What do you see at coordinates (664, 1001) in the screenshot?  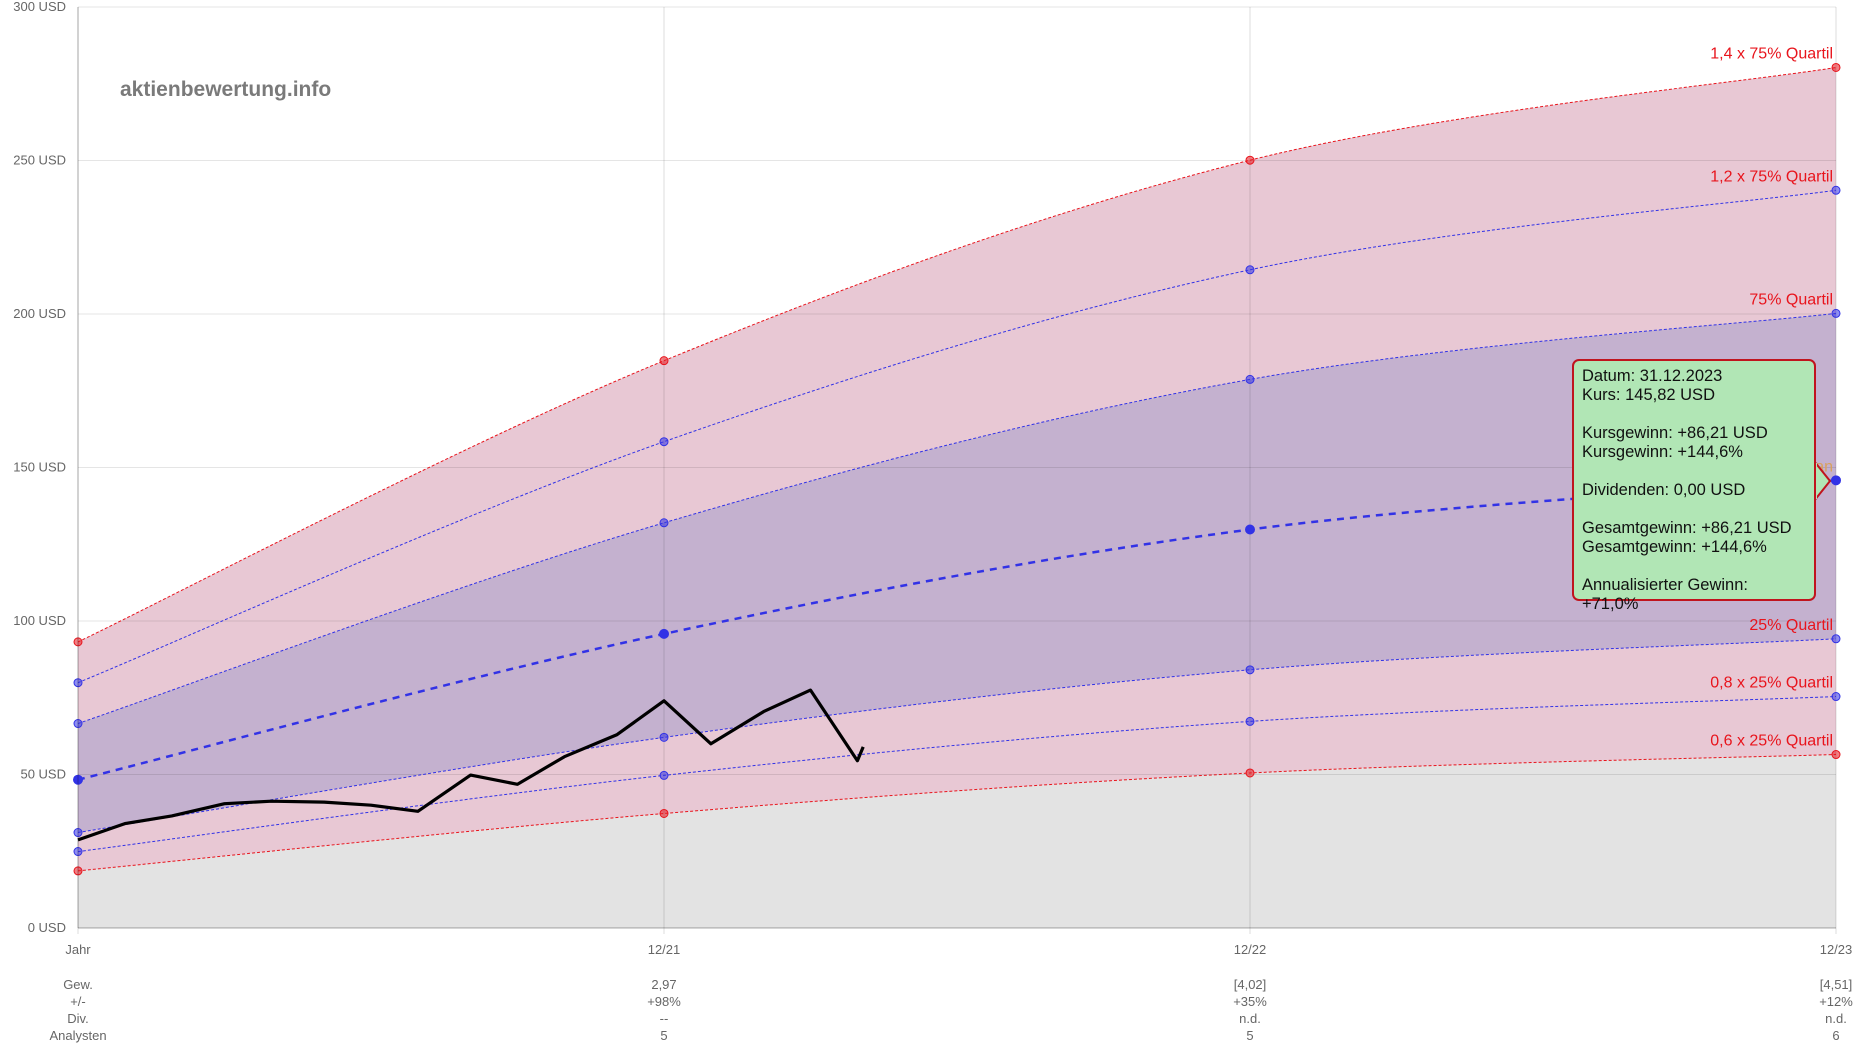 I see `footer-cell: +98%` at bounding box center [664, 1001].